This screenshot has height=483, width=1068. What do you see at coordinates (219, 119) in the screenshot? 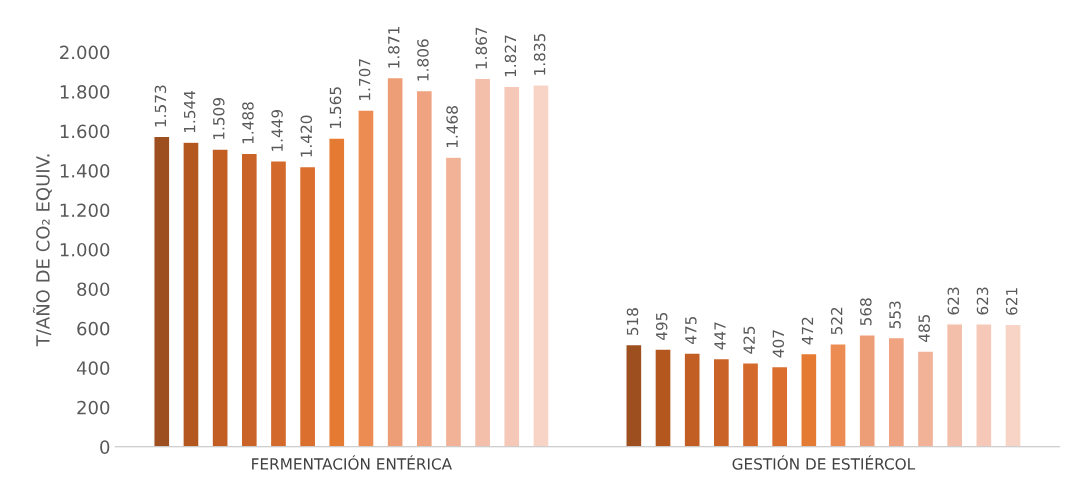
I see `data-label: 1.509` at bounding box center [219, 119].